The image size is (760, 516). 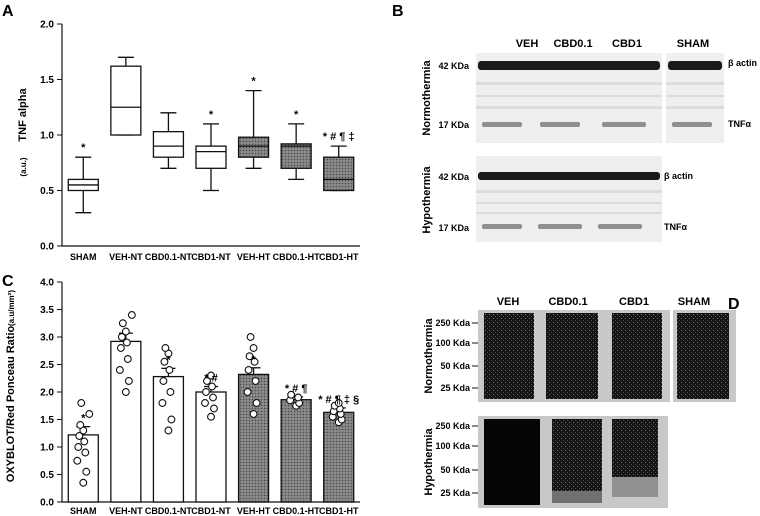 What do you see at coordinates (47, 503) in the screenshot?
I see `chart-c-y-tick-label-0: 0.0` at bounding box center [47, 503].